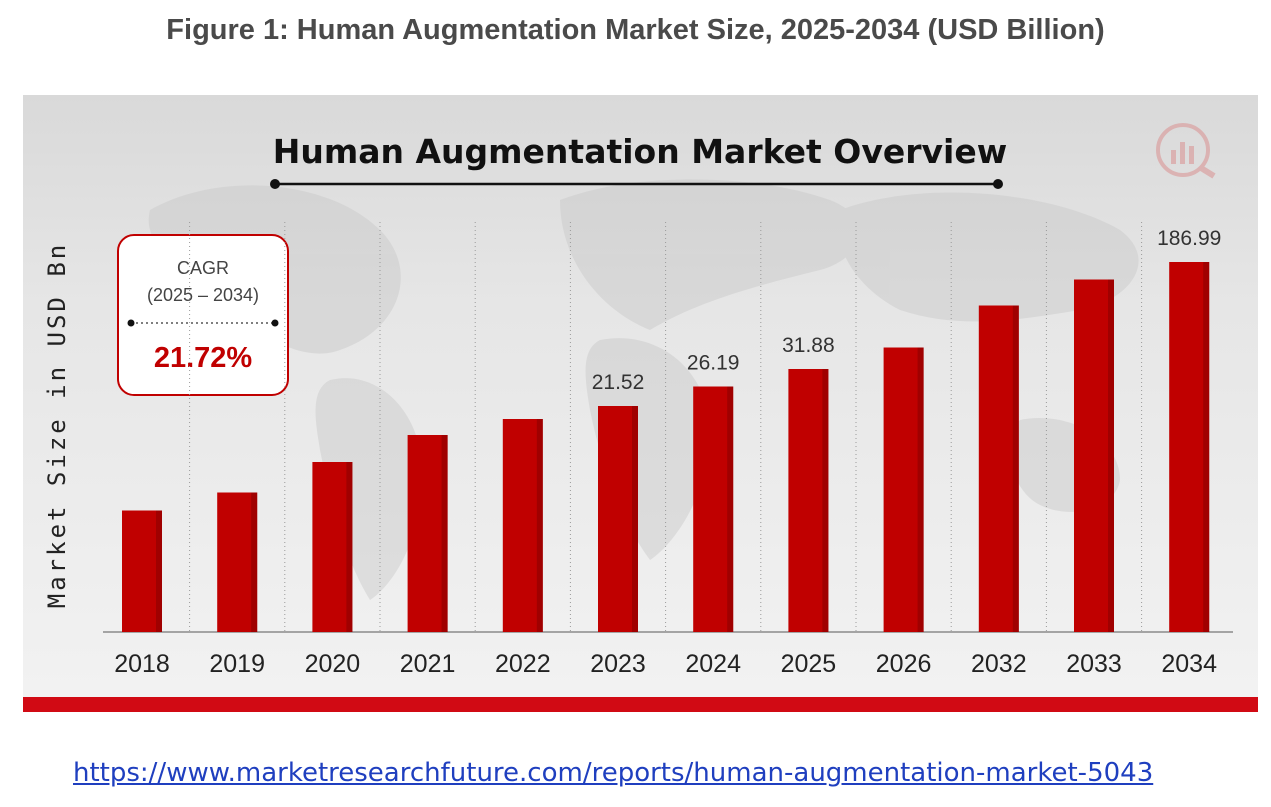  I want to click on bar-2022, so click(522, 525).